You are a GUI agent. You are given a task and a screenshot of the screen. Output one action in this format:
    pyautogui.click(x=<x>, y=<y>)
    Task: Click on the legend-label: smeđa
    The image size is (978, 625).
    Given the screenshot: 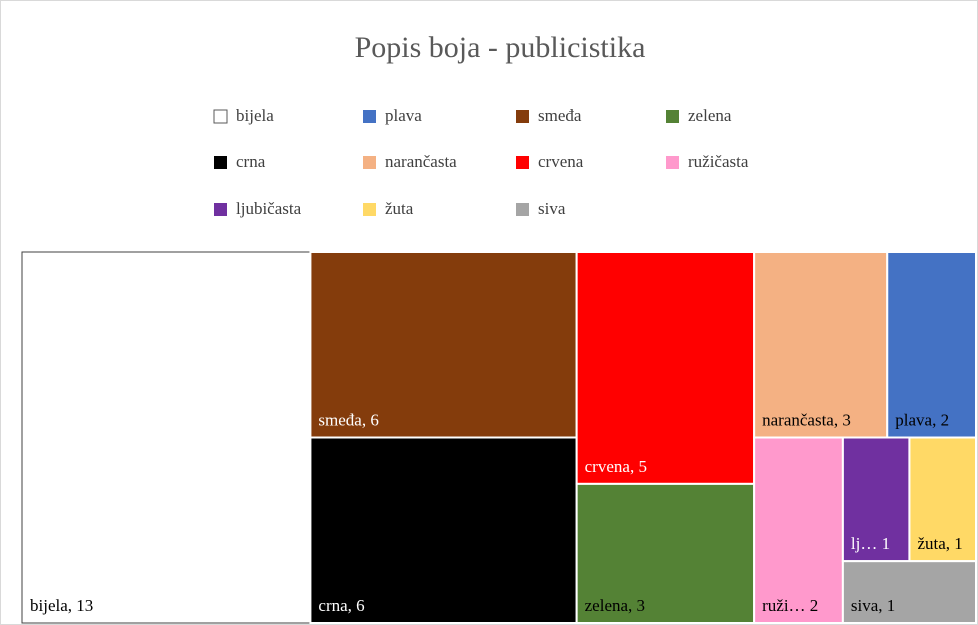 What is the action you would take?
    pyautogui.click(x=560, y=115)
    